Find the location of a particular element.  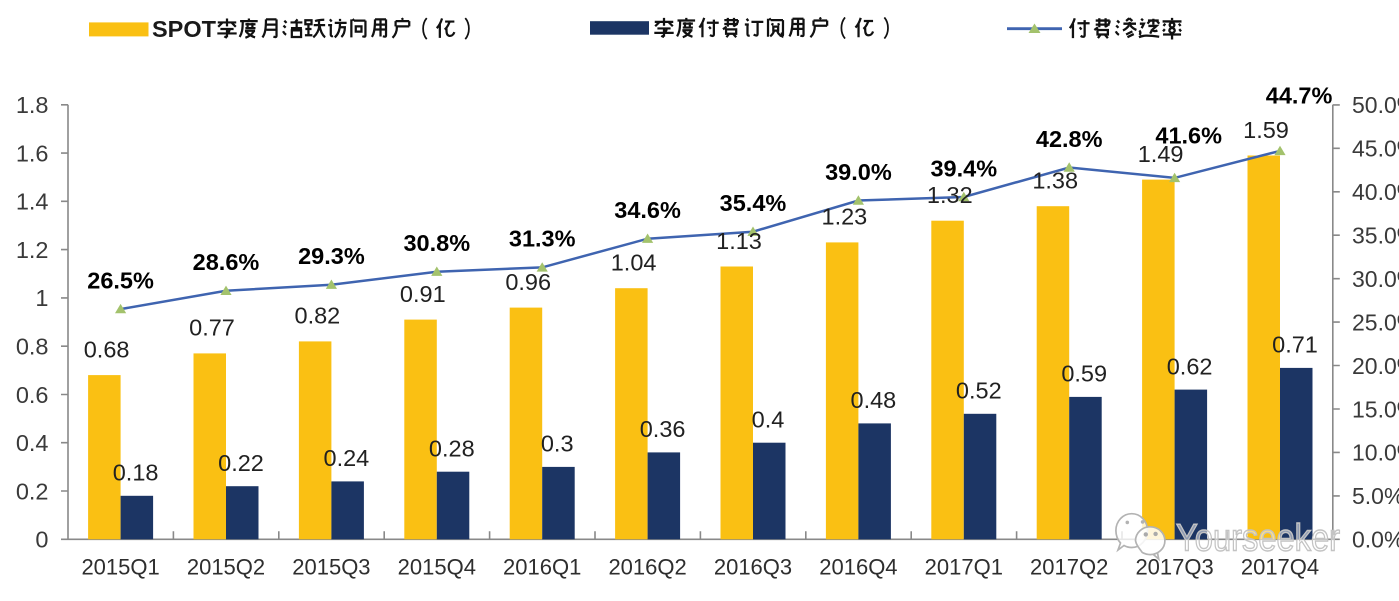

svg-text: 2016Q3 is located at coordinates (753, 566).